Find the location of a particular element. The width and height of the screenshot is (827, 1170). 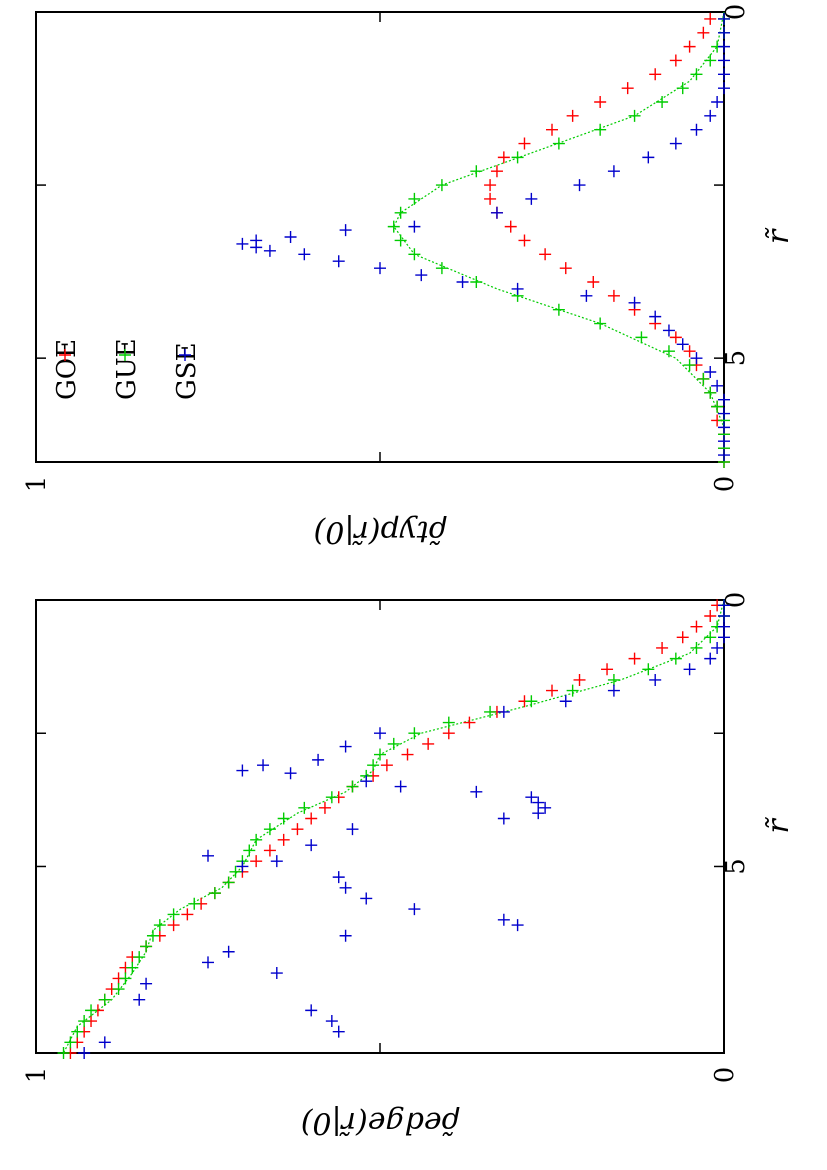

x-axis-label: r̃ is located at coordinates (778, 824).